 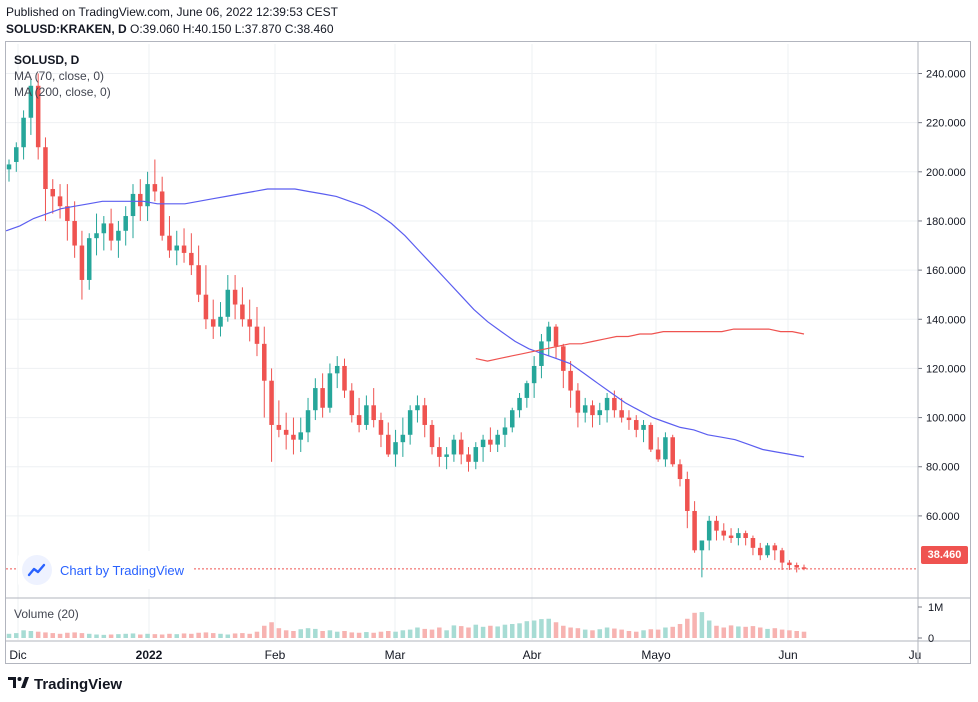 I want to click on legend-ma70: MA (70, close, 0), so click(x=59, y=76).